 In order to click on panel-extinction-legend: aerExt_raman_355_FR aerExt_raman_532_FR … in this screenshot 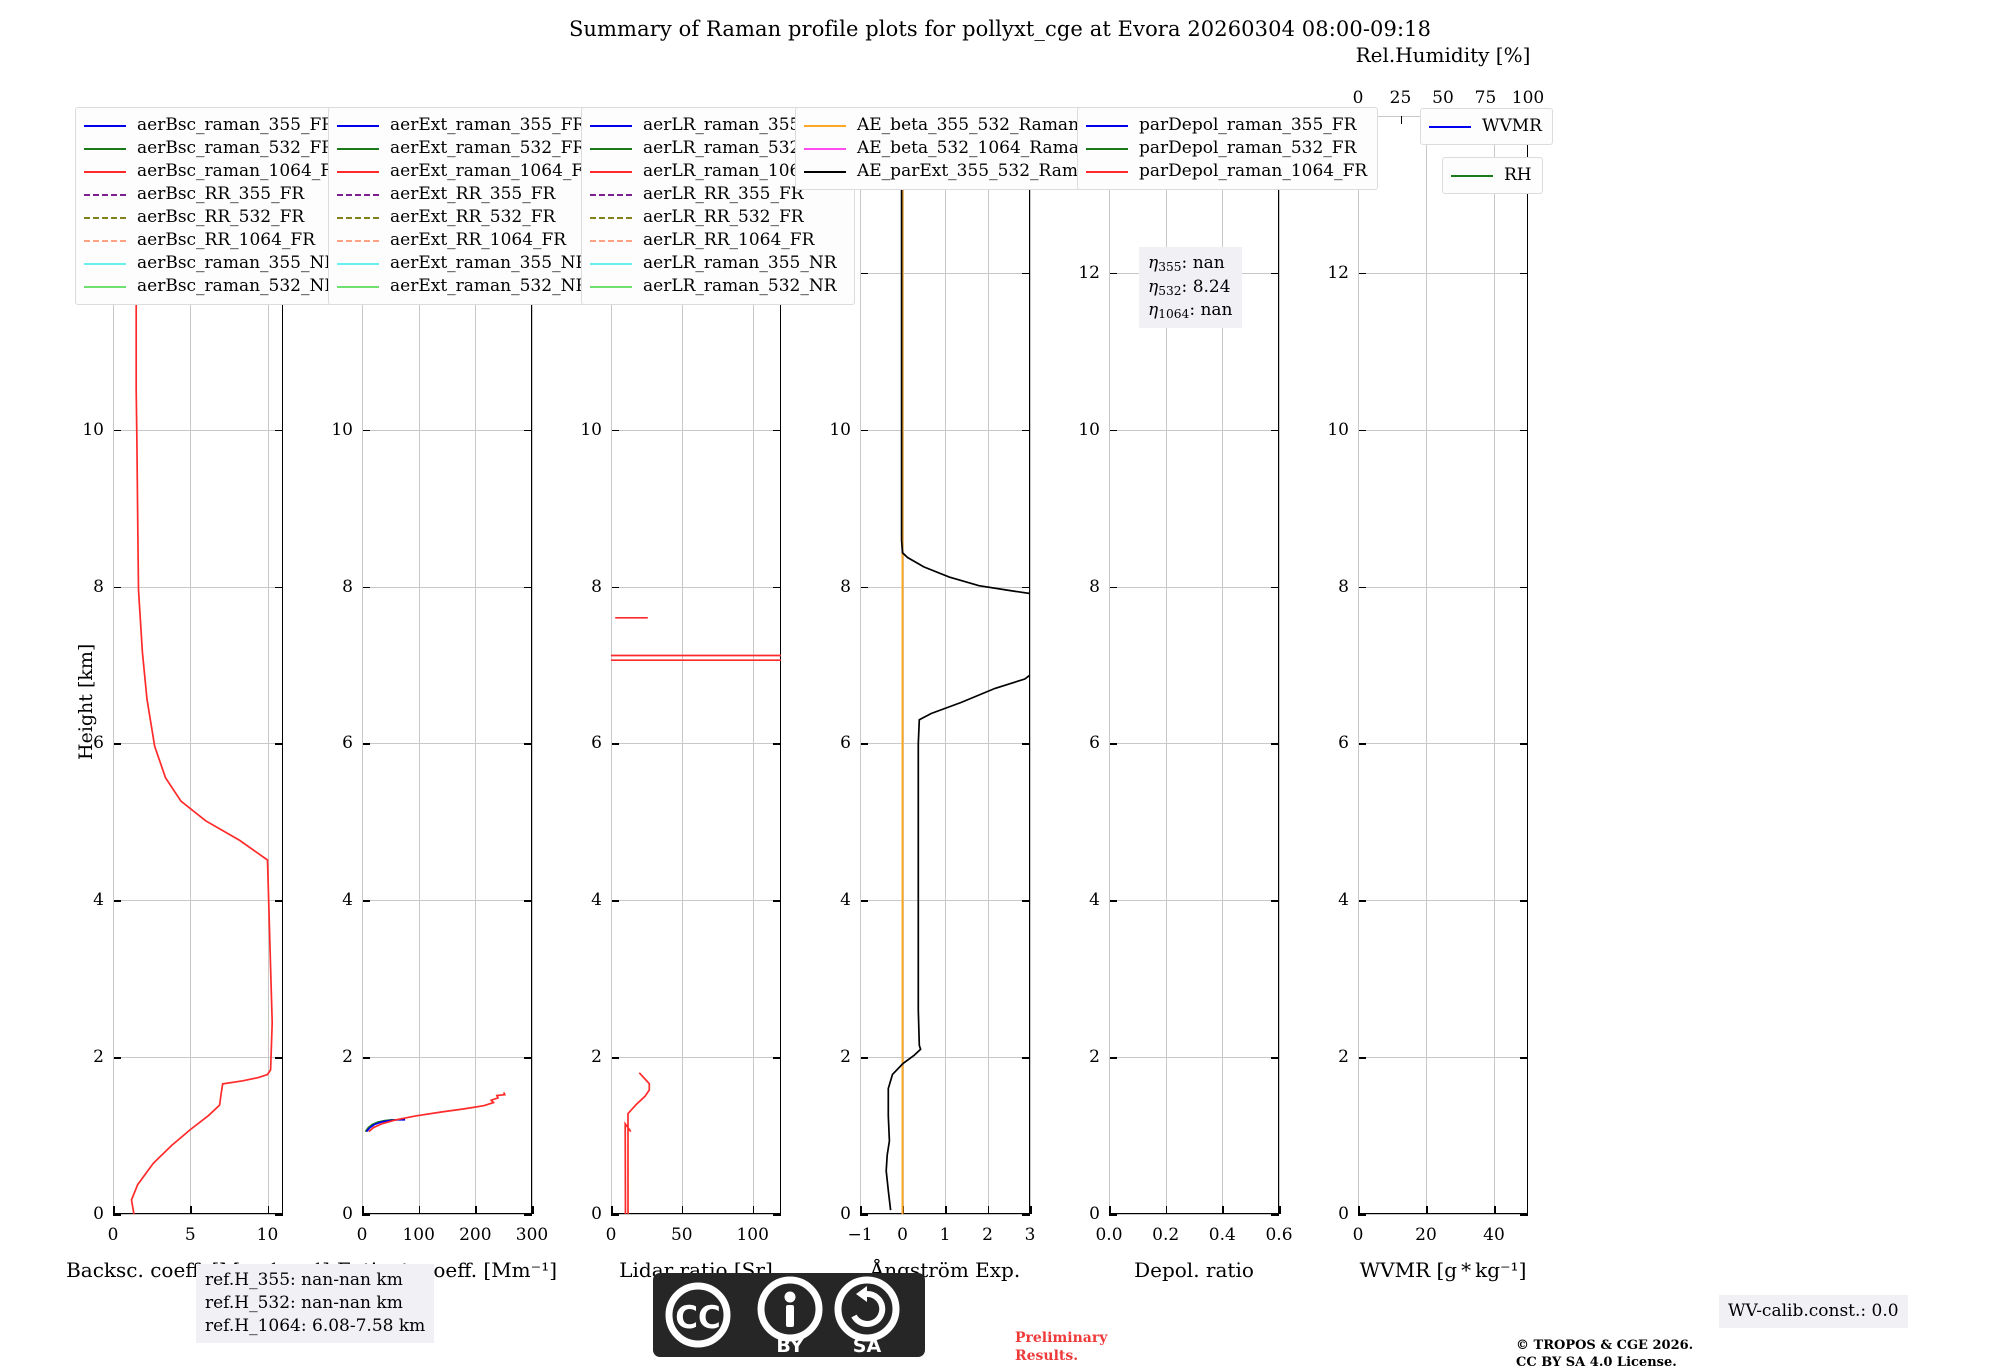, I will do `click(467, 206)`.